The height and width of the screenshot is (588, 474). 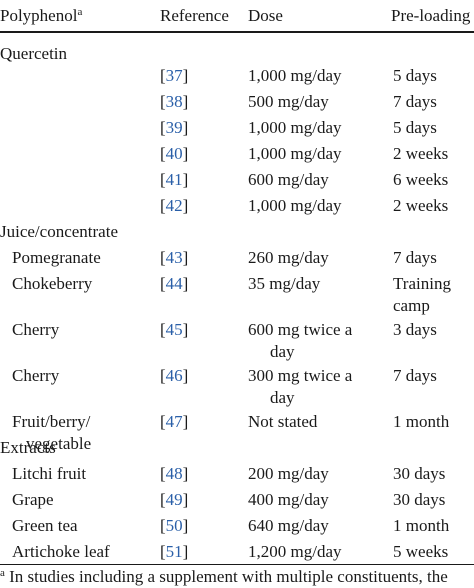 I want to click on ref-cell: [49], so click(x=174, y=499).